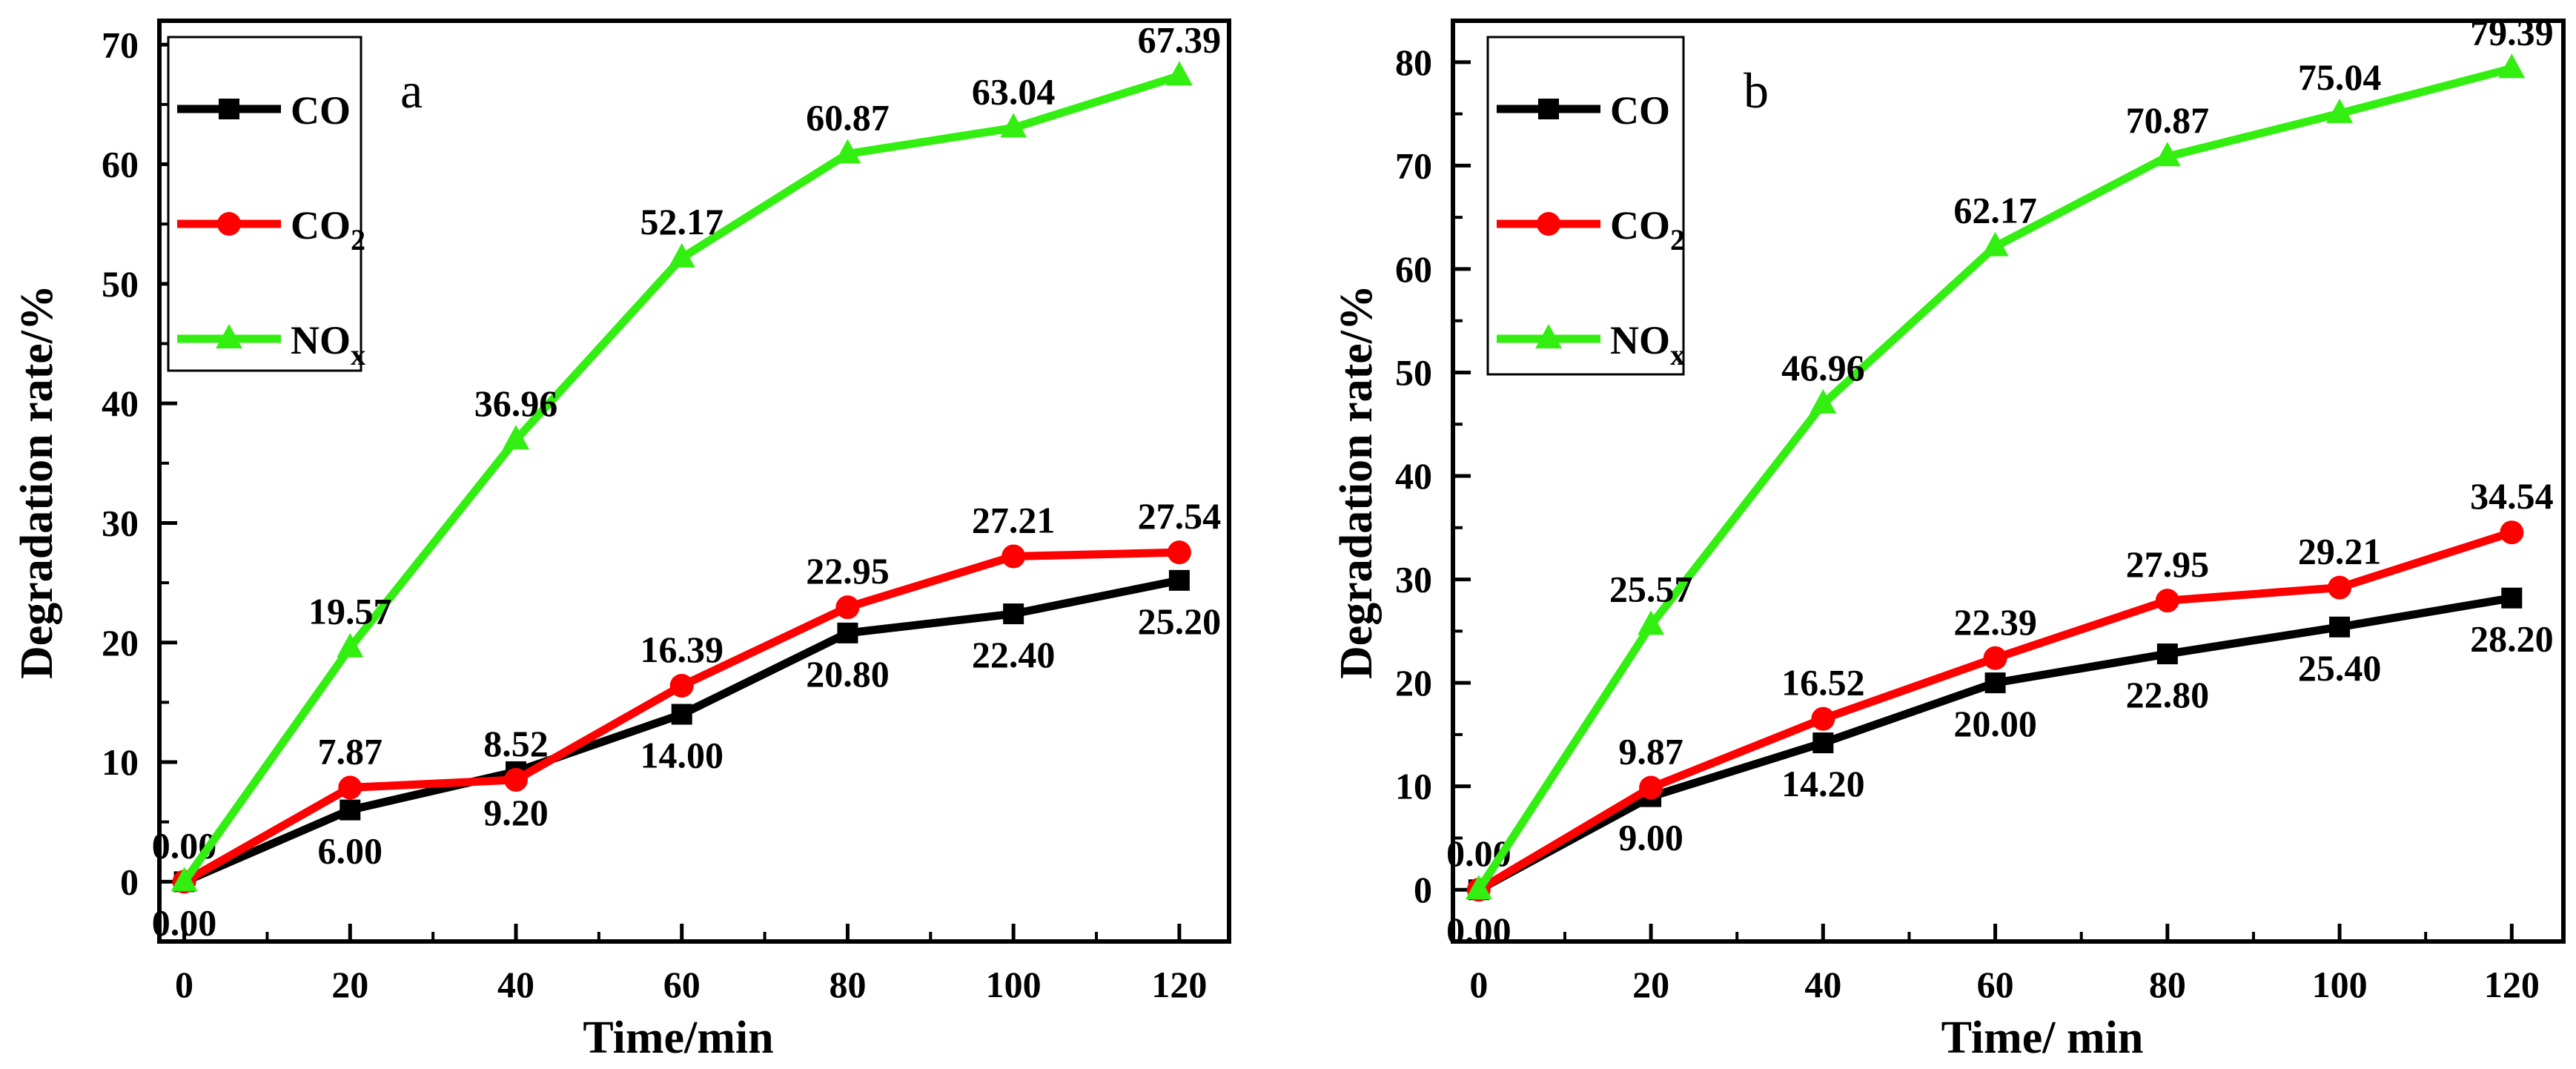 This screenshot has height=1069, width=2576. Describe the element at coordinates (264, 204) in the screenshot. I see `legend-box` at that location.